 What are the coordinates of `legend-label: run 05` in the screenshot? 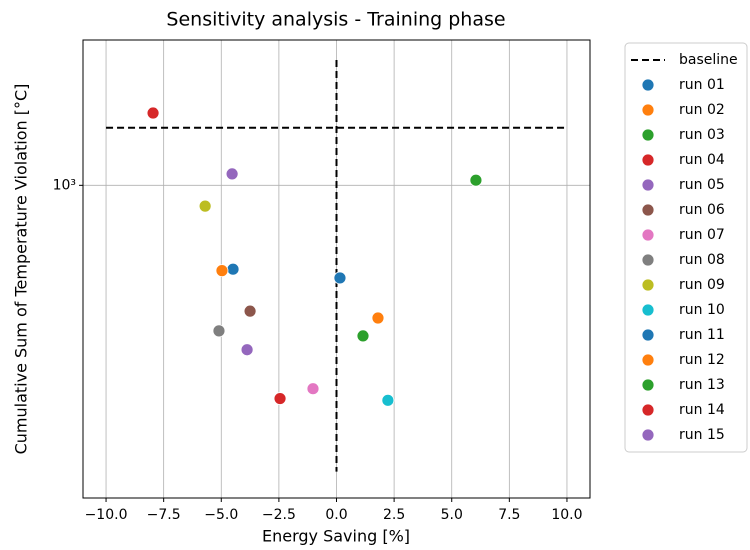 It's located at (702, 185).